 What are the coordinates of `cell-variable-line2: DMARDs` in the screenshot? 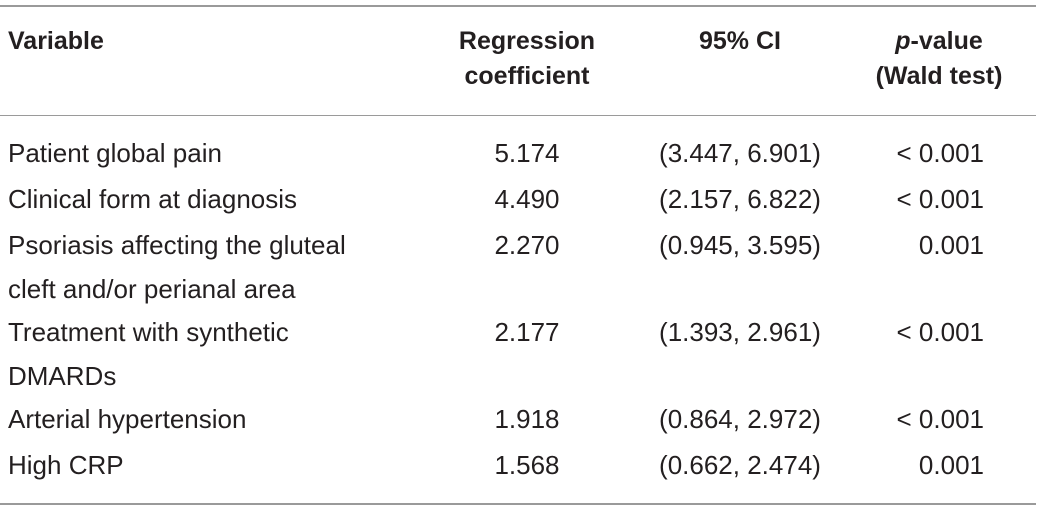 It's located at (62, 376).